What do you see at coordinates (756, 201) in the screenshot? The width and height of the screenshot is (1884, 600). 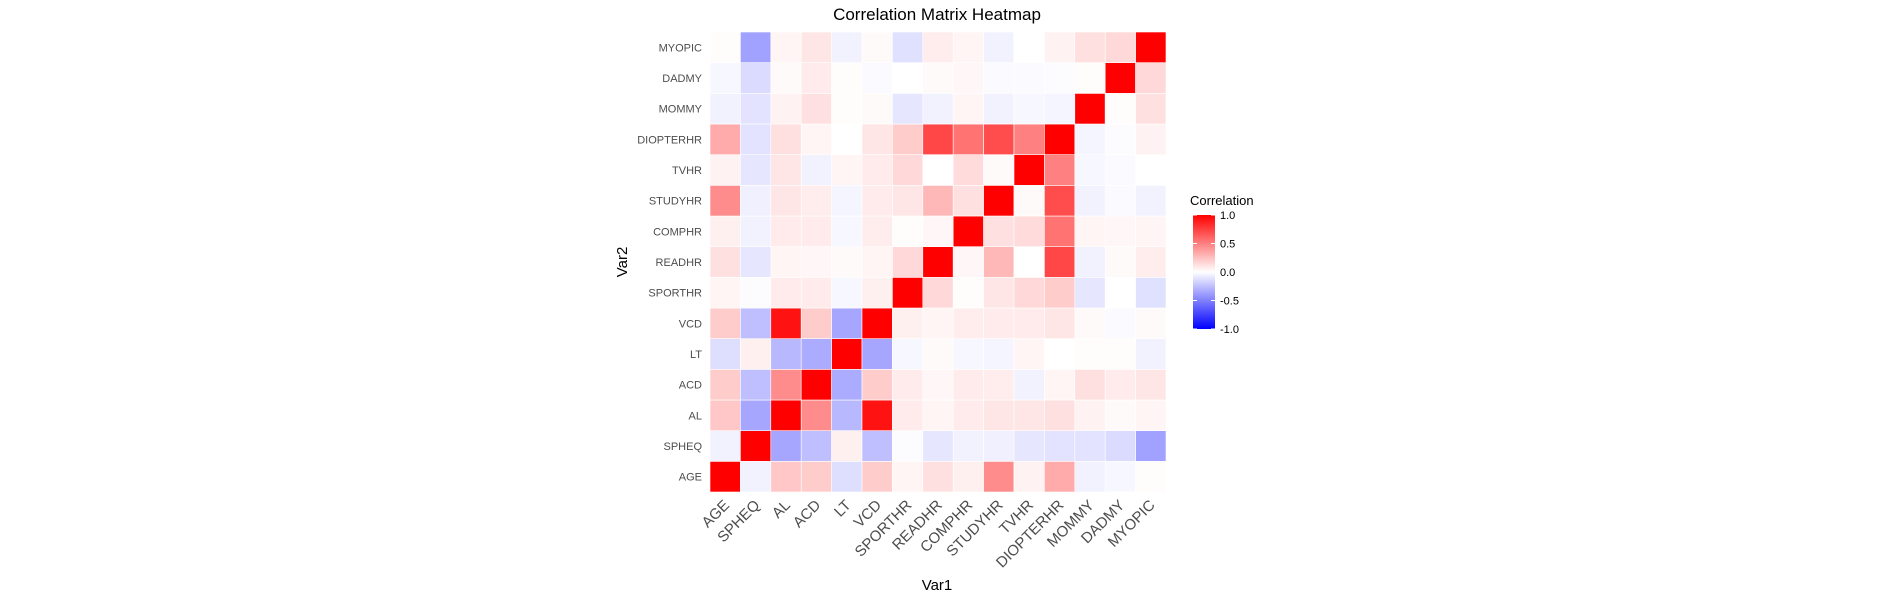 I see `heatmap-cell-spheq-studyhr` at bounding box center [756, 201].